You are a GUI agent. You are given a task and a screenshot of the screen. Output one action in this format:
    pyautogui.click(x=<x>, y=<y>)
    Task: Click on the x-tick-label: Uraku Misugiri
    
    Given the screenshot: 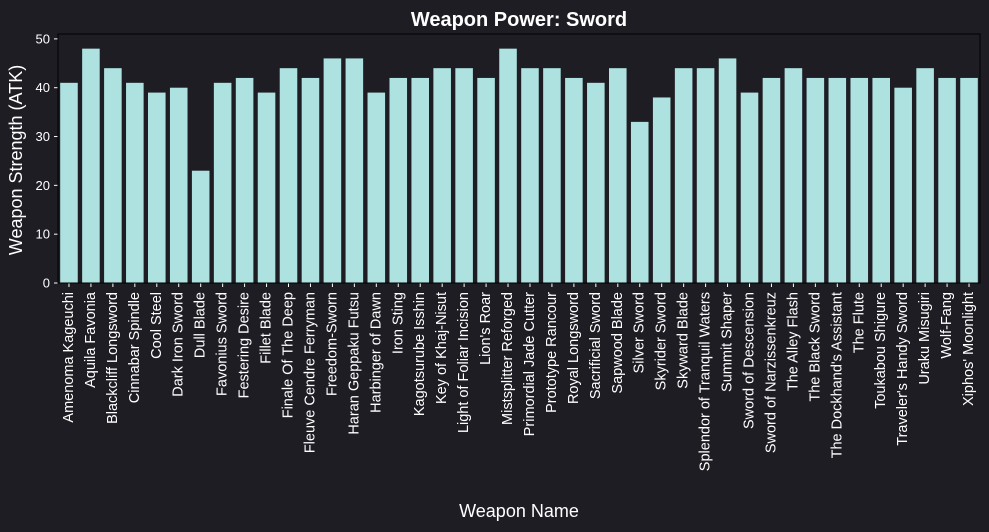 What is the action you would take?
    pyautogui.click(x=925, y=338)
    